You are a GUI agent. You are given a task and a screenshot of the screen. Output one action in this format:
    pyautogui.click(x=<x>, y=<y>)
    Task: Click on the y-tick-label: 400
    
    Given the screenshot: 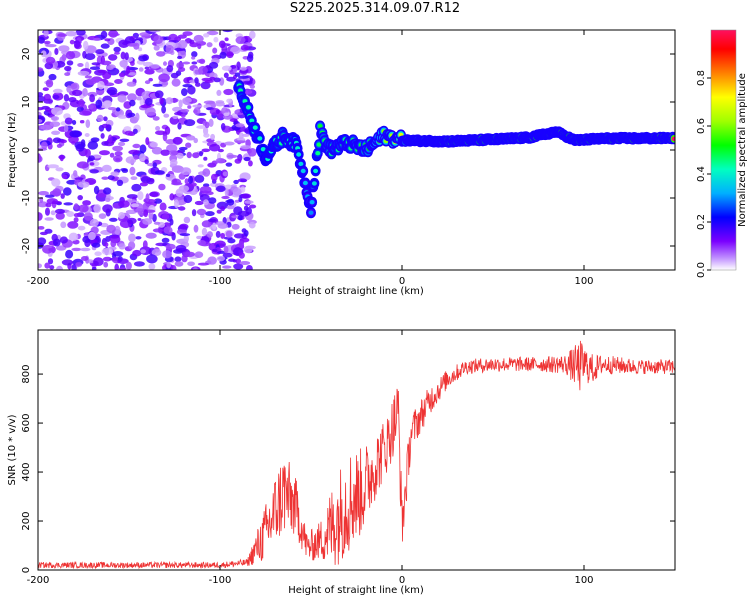 What is the action you would take?
    pyautogui.click(x=26, y=471)
    